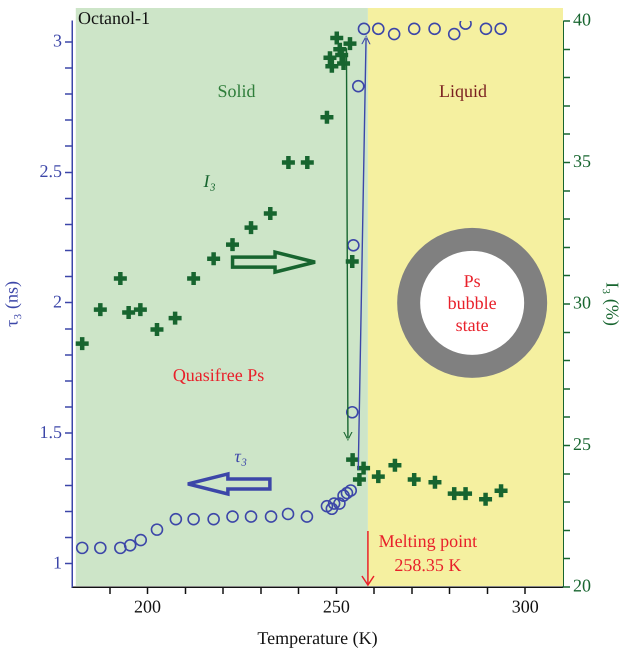  What do you see at coordinates (317, 638) in the screenshot?
I see `x-axis-title: Temperature (K)` at bounding box center [317, 638].